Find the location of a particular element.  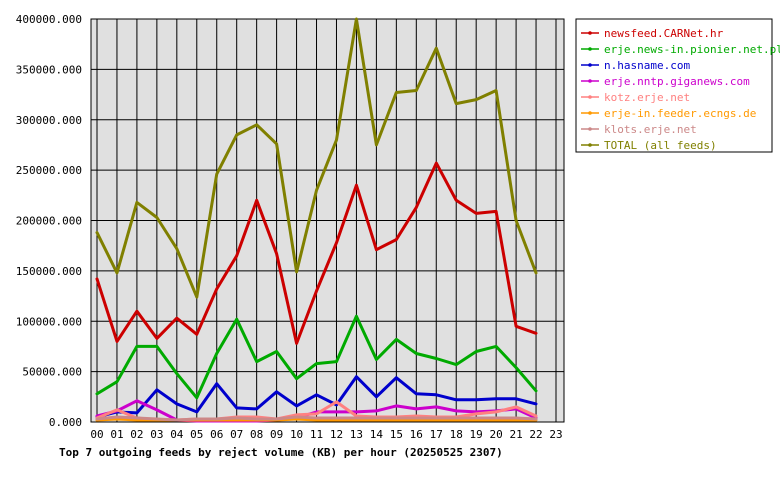

legend-box is located at coordinates (674, 85).